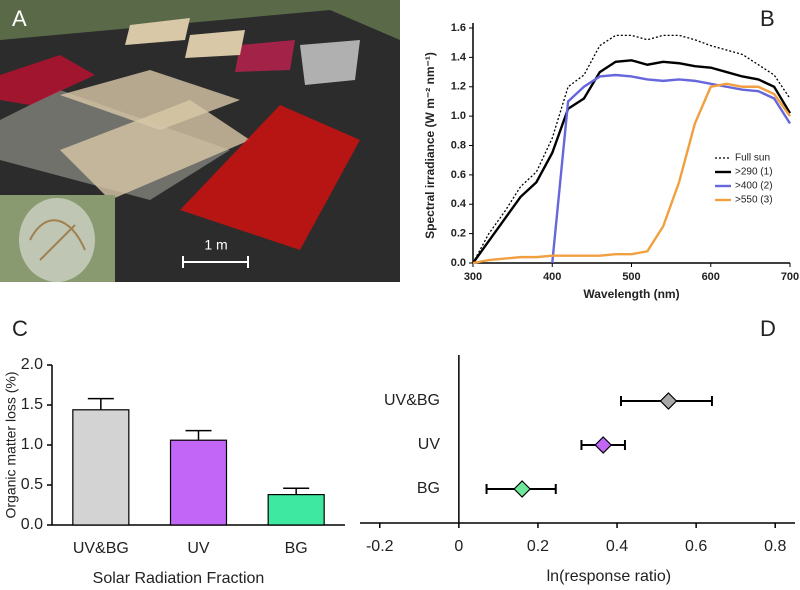  I want to click on x-tick-label: 600, so click(711, 277).